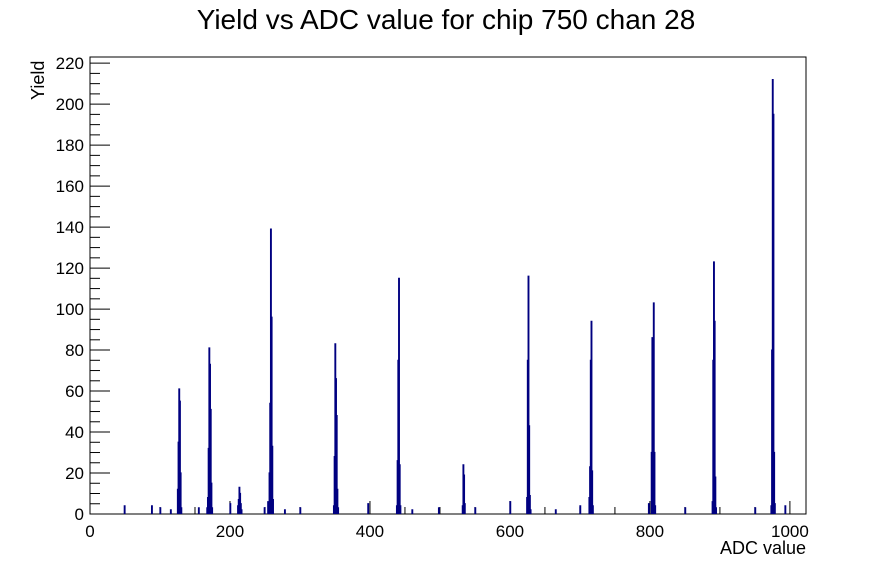  Describe the element at coordinates (89, 531) in the screenshot. I see `x-tick-label: 0` at that location.